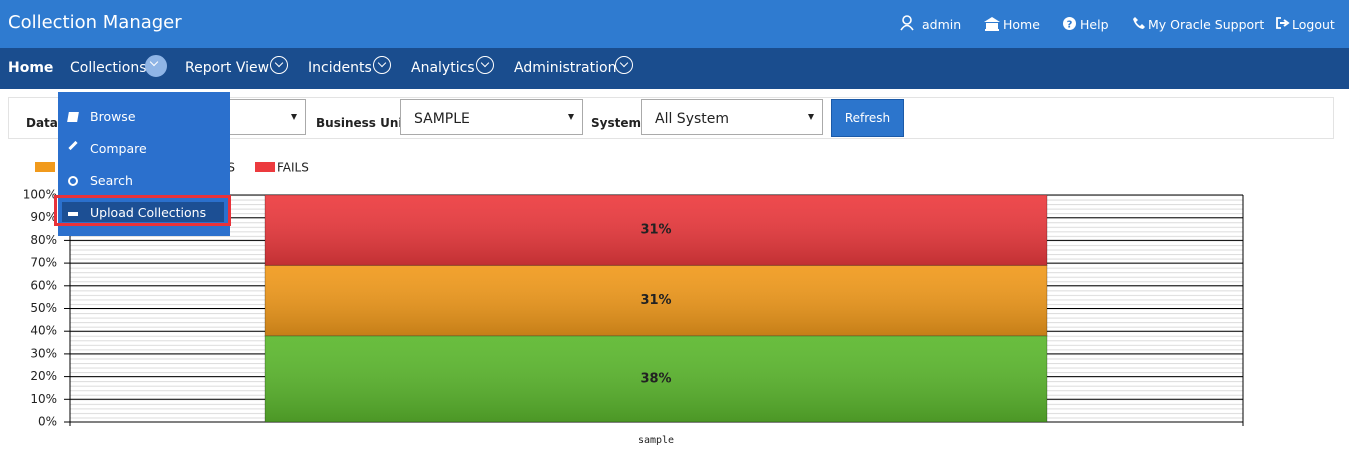 The image size is (1349, 471). What do you see at coordinates (227, 68) in the screenshot?
I see `nav-report-view: Report View` at bounding box center [227, 68].